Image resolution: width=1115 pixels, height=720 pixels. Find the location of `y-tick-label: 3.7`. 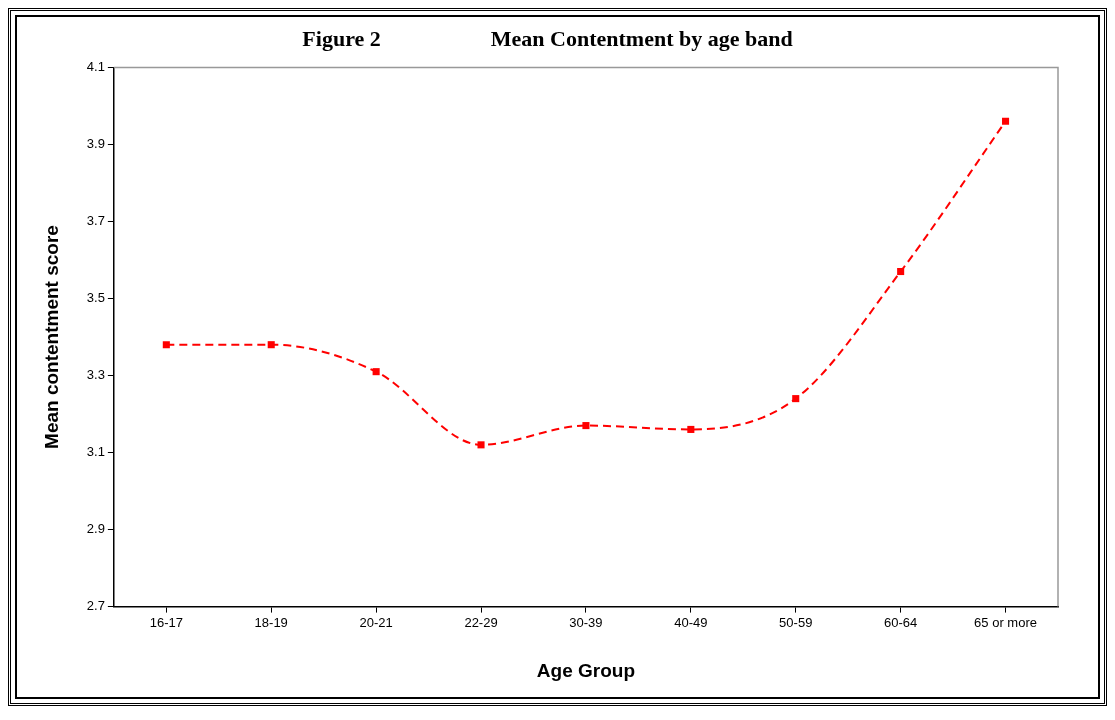

y-tick-label: 3.7 is located at coordinates (95, 221).